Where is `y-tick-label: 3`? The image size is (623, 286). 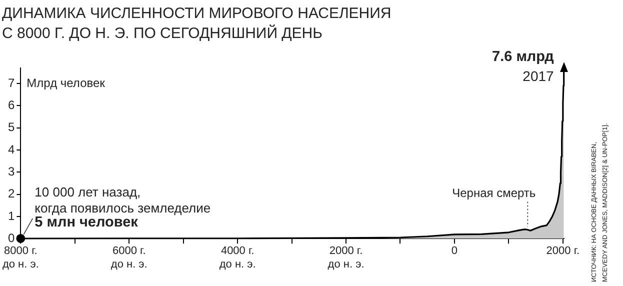
y-tick-label: 3 is located at coordinates (11, 171).